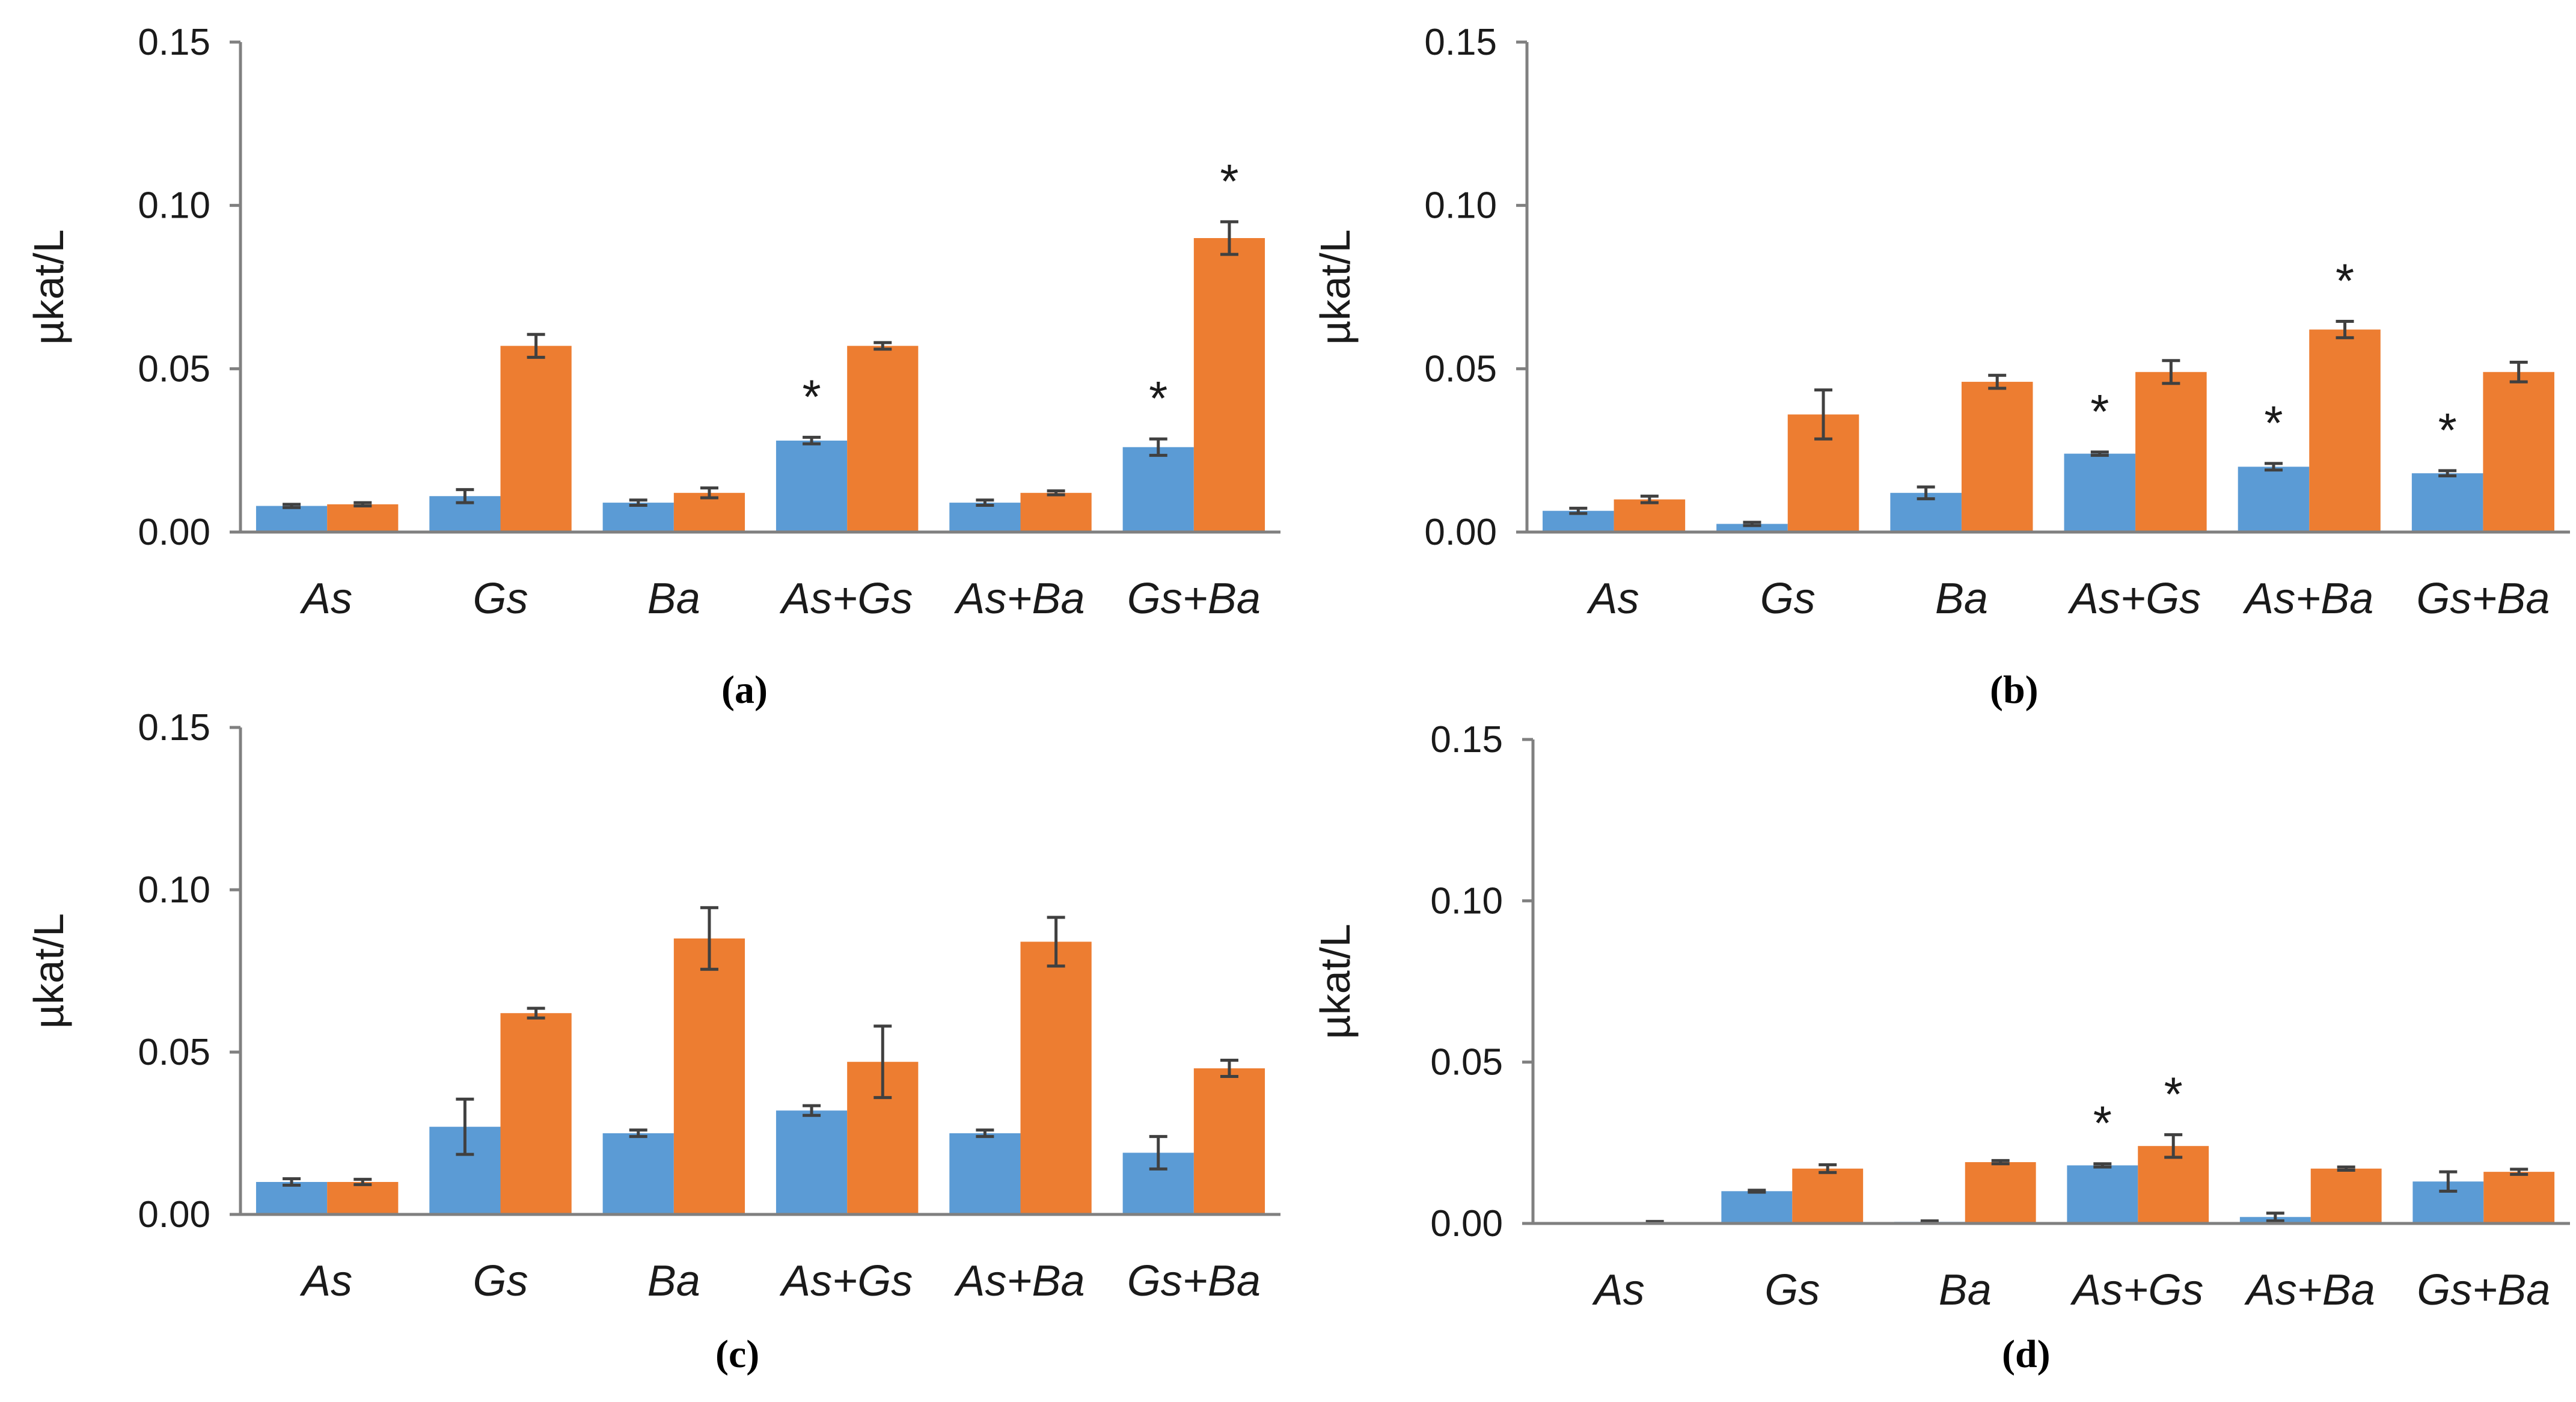 The height and width of the screenshot is (1402, 2576). What do you see at coordinates (737, 1354) in the screenshot?
I see `panel-label-c: (c)` at bounding box center [737, 1354].